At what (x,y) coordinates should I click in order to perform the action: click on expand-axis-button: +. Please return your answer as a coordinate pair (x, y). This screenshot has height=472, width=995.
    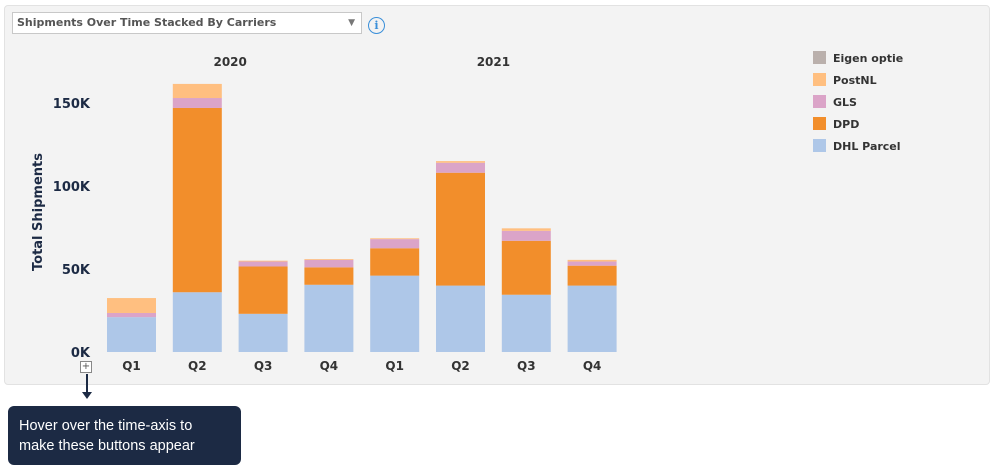
    Looking at the image, I should click on (86, 367).